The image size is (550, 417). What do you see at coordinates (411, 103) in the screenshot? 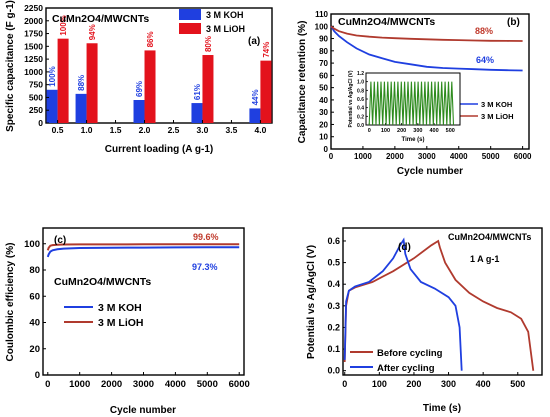
I see `inset-charge-discharge-curve` at bounding box center [411, 103].